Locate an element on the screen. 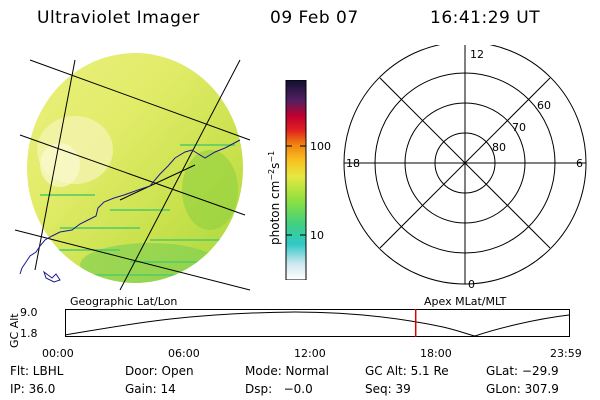  timeline-xtick-0000: 00:00 is located at coordinates (58, 353).